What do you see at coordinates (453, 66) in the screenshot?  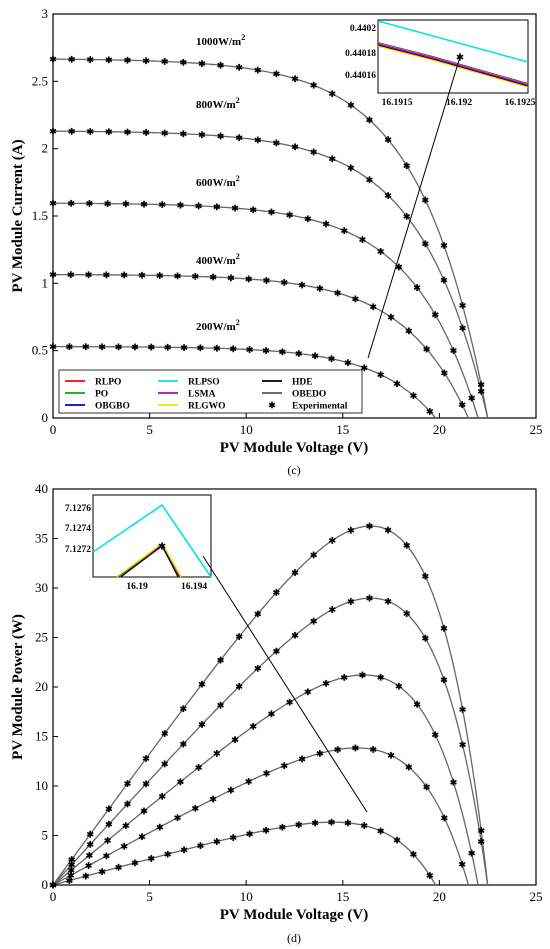 I see `inset-c-rlgwo-line` at bounding box center [453, 66].